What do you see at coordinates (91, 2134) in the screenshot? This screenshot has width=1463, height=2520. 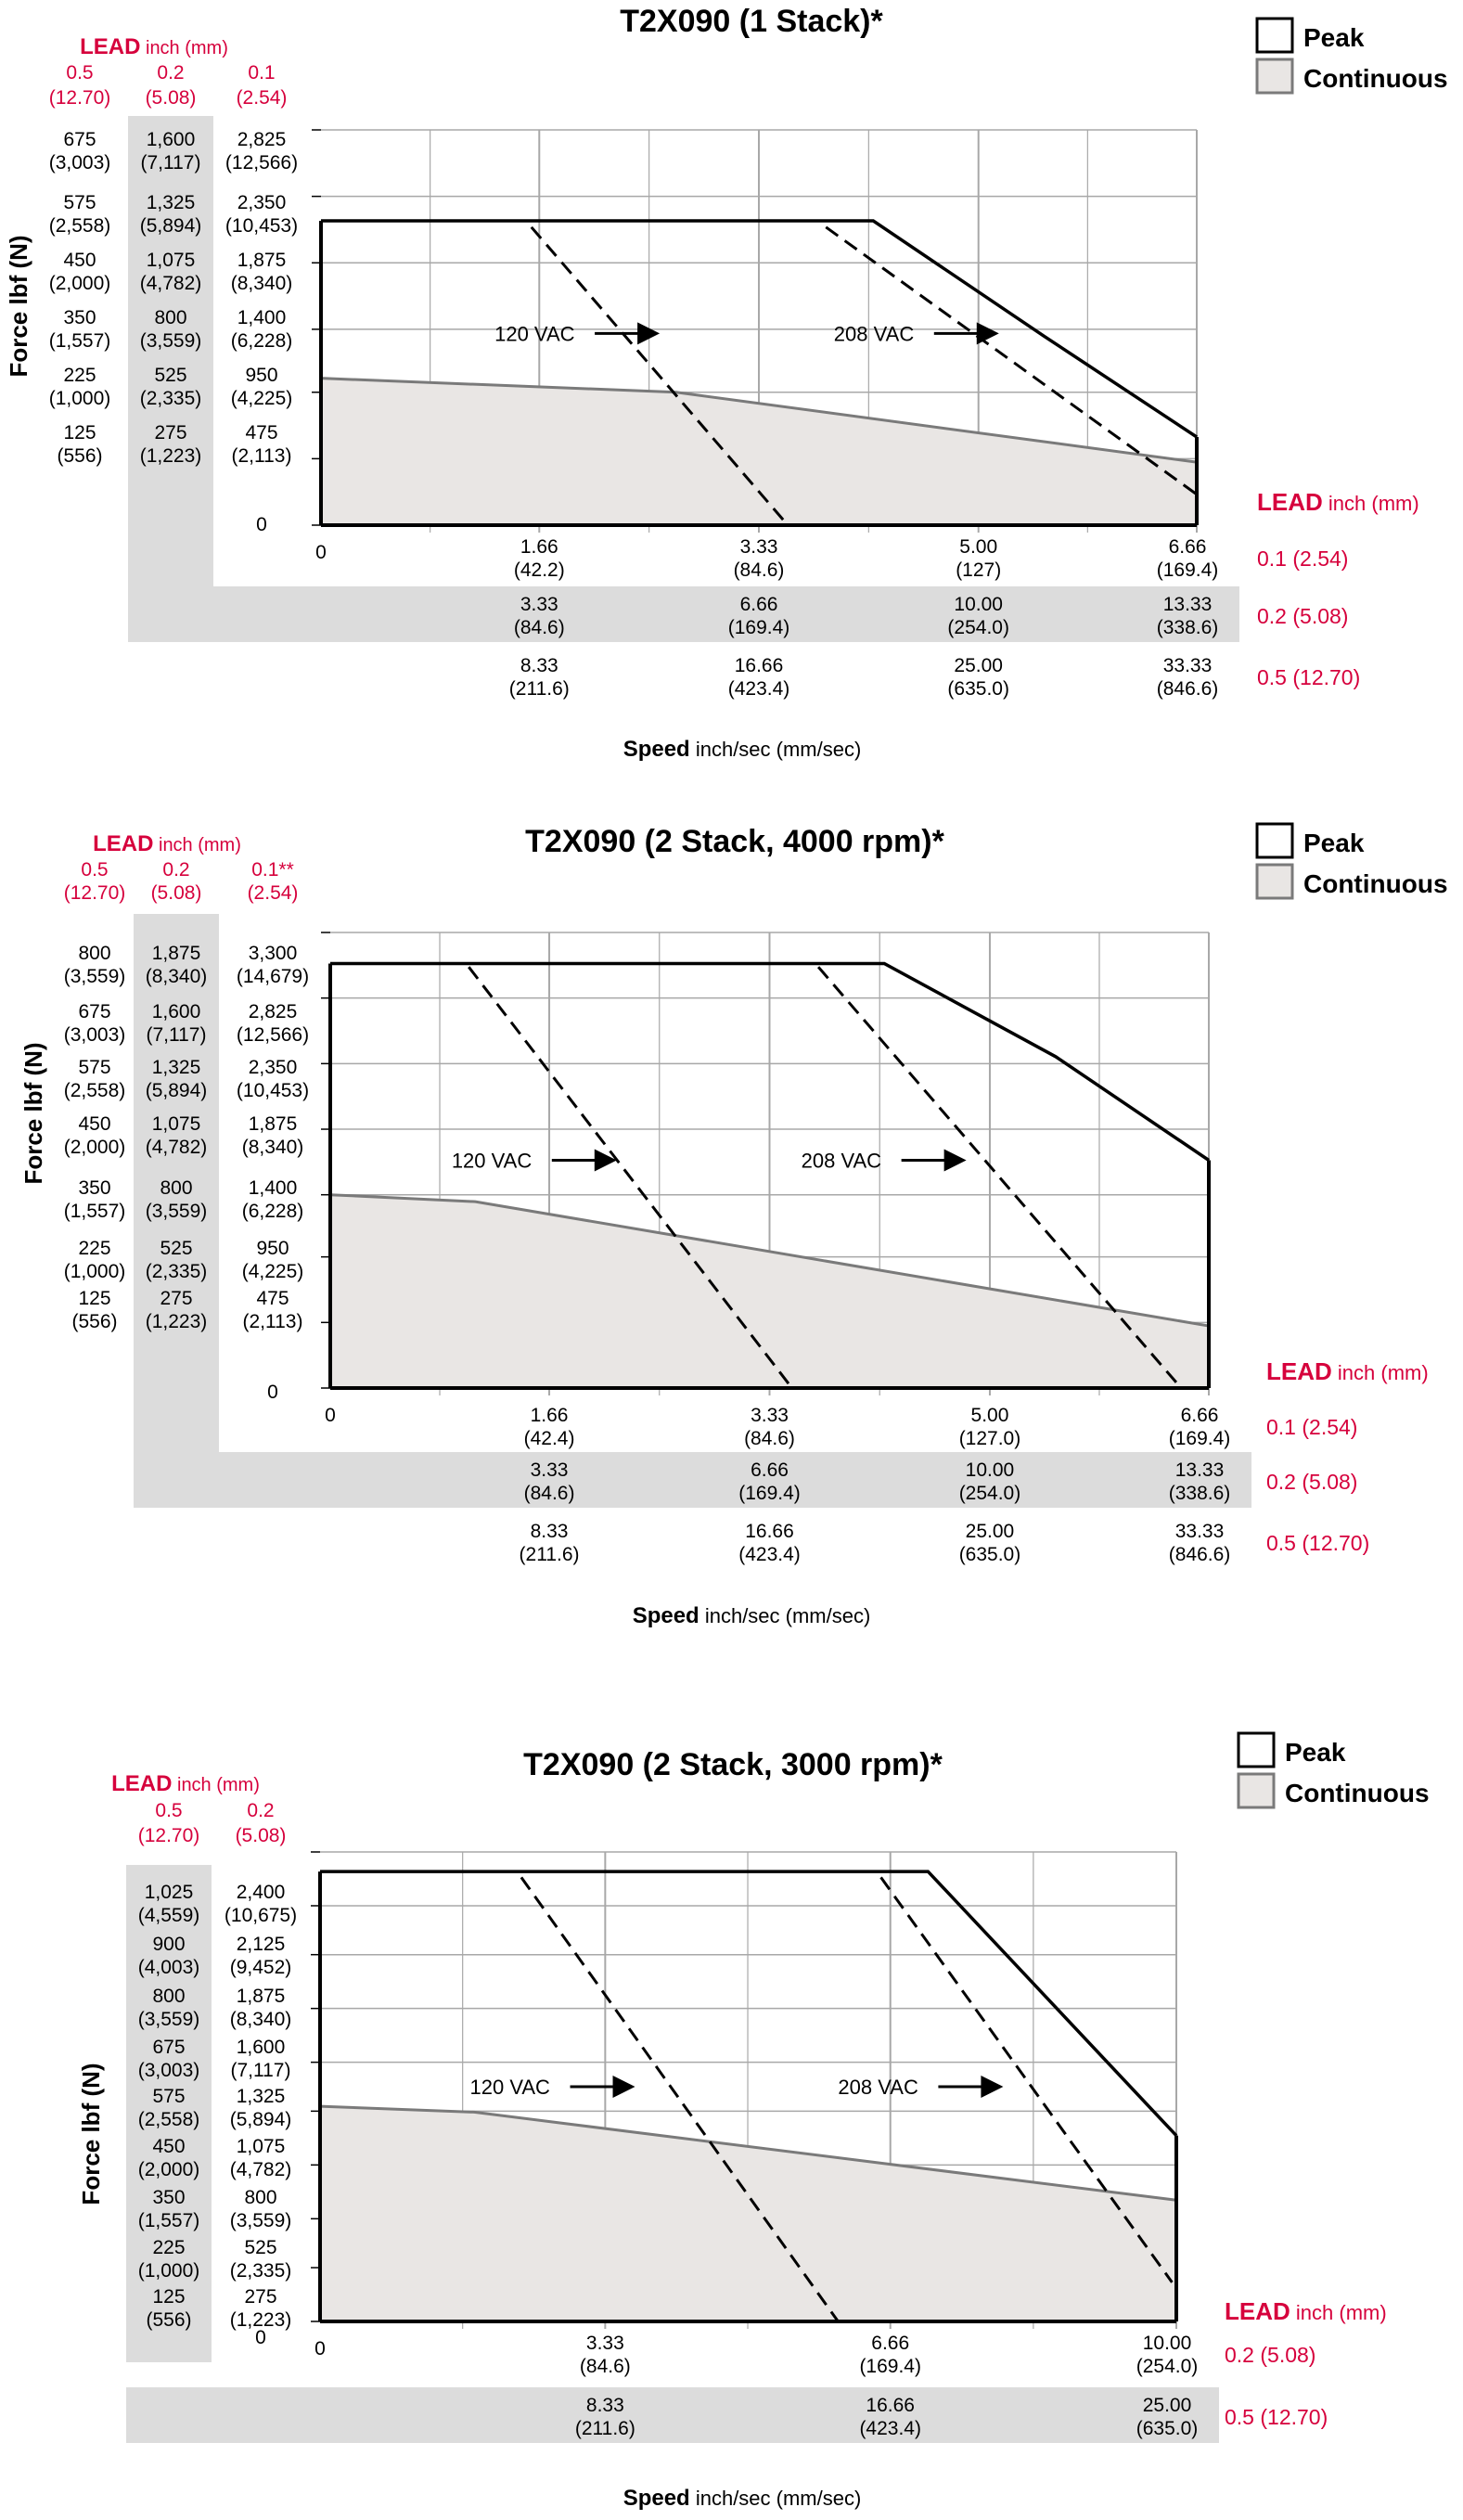 I see `y-axis-label: Force lbf (N)` at bounding box center [91, 2134].